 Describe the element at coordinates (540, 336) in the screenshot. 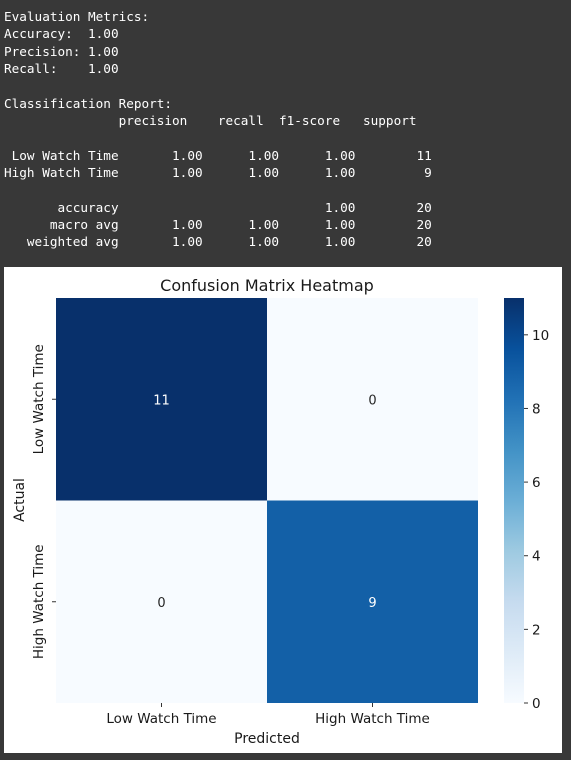

I see `colorbar-tick-label: 10` at that location.